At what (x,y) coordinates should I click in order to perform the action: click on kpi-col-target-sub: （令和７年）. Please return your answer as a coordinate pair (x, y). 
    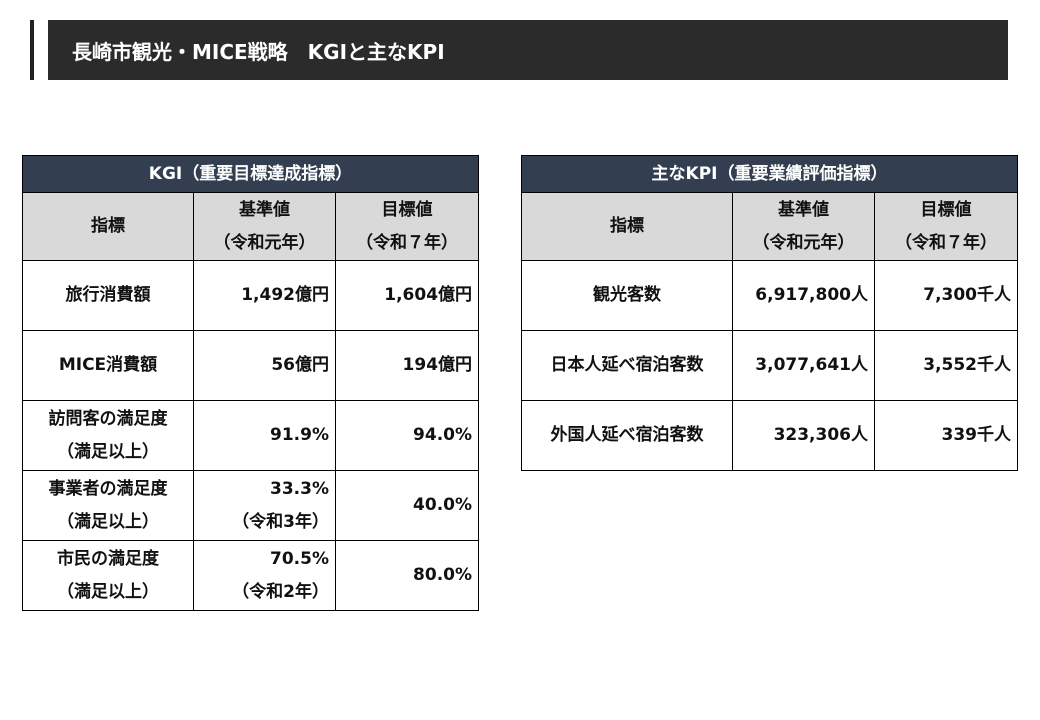
    Looking at the image, I should click on (946, 242).